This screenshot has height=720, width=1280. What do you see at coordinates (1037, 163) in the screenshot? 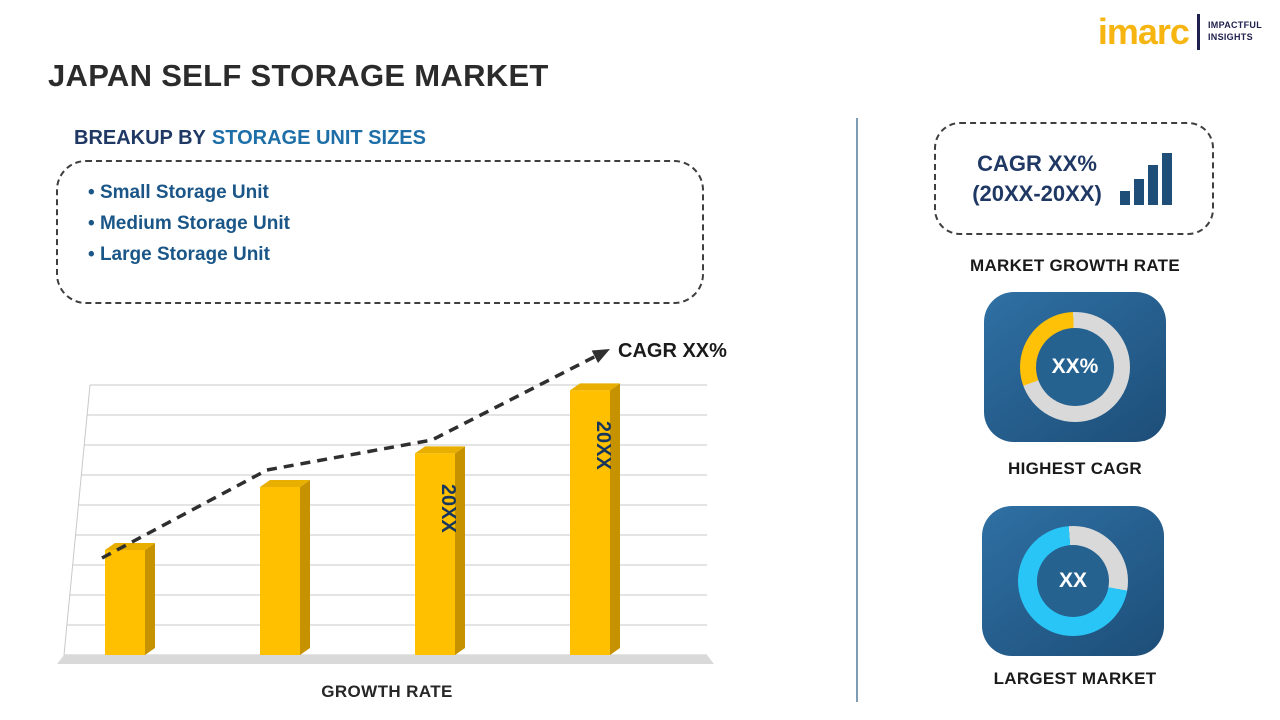
I see `growth-card-line1: CAGR XX%` at bounding box center [1037, 163].